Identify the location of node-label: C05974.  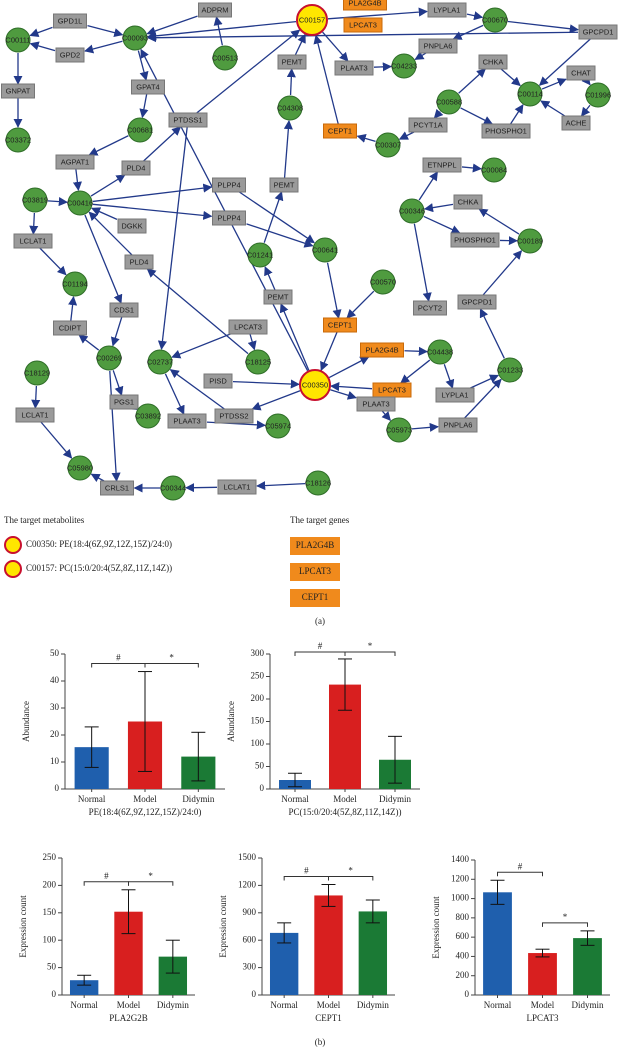
(278, 425).